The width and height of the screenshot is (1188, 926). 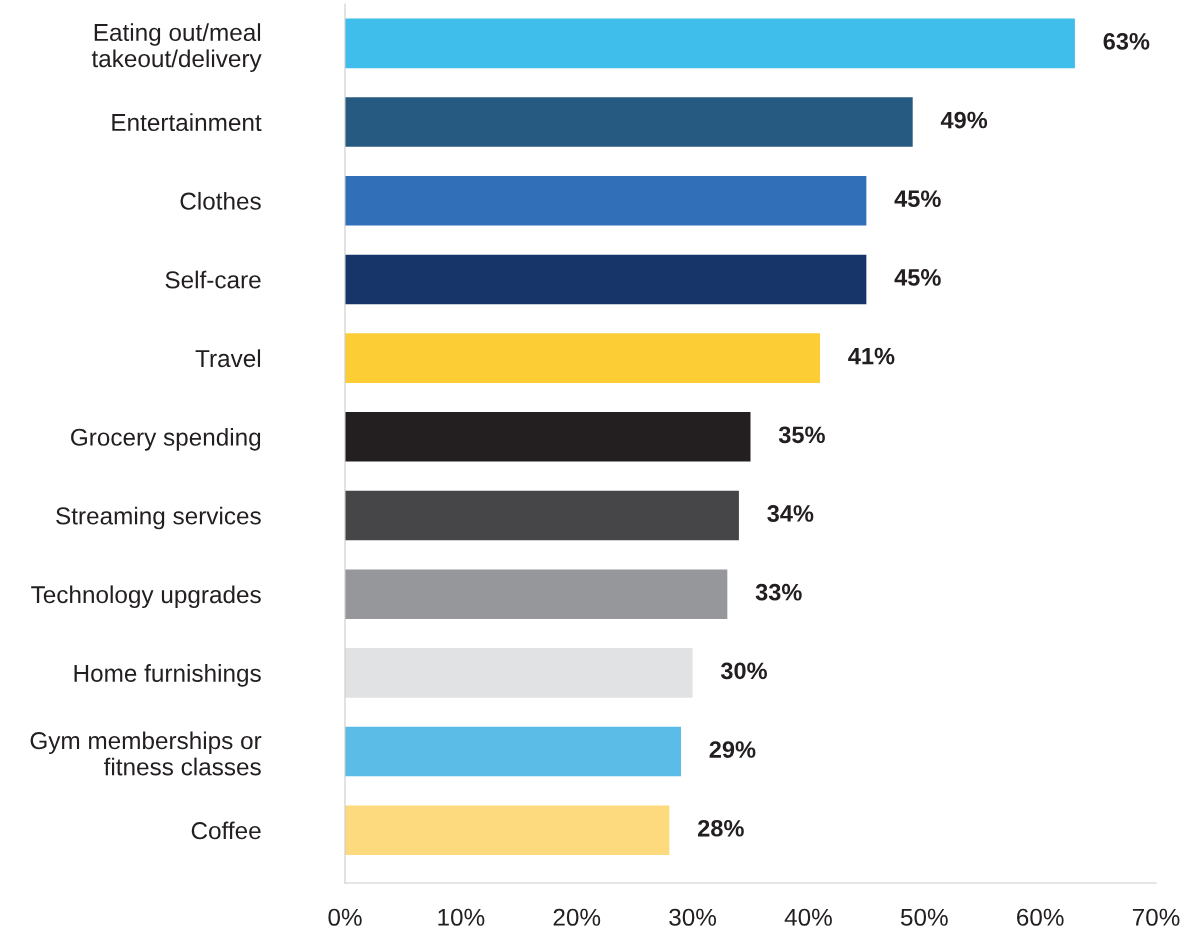 What do you see at coordinates (220, 200) in the screenshot?
I see `y-tick-label: Clothes` at bounding box center [220, 200].